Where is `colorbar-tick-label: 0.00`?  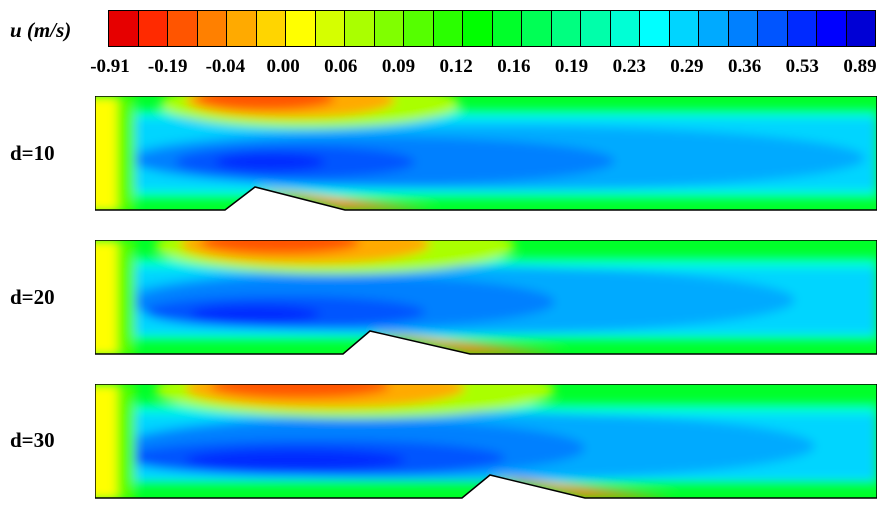
colorbar-tick-label: 0.00 is located at coordinates (283, 66).